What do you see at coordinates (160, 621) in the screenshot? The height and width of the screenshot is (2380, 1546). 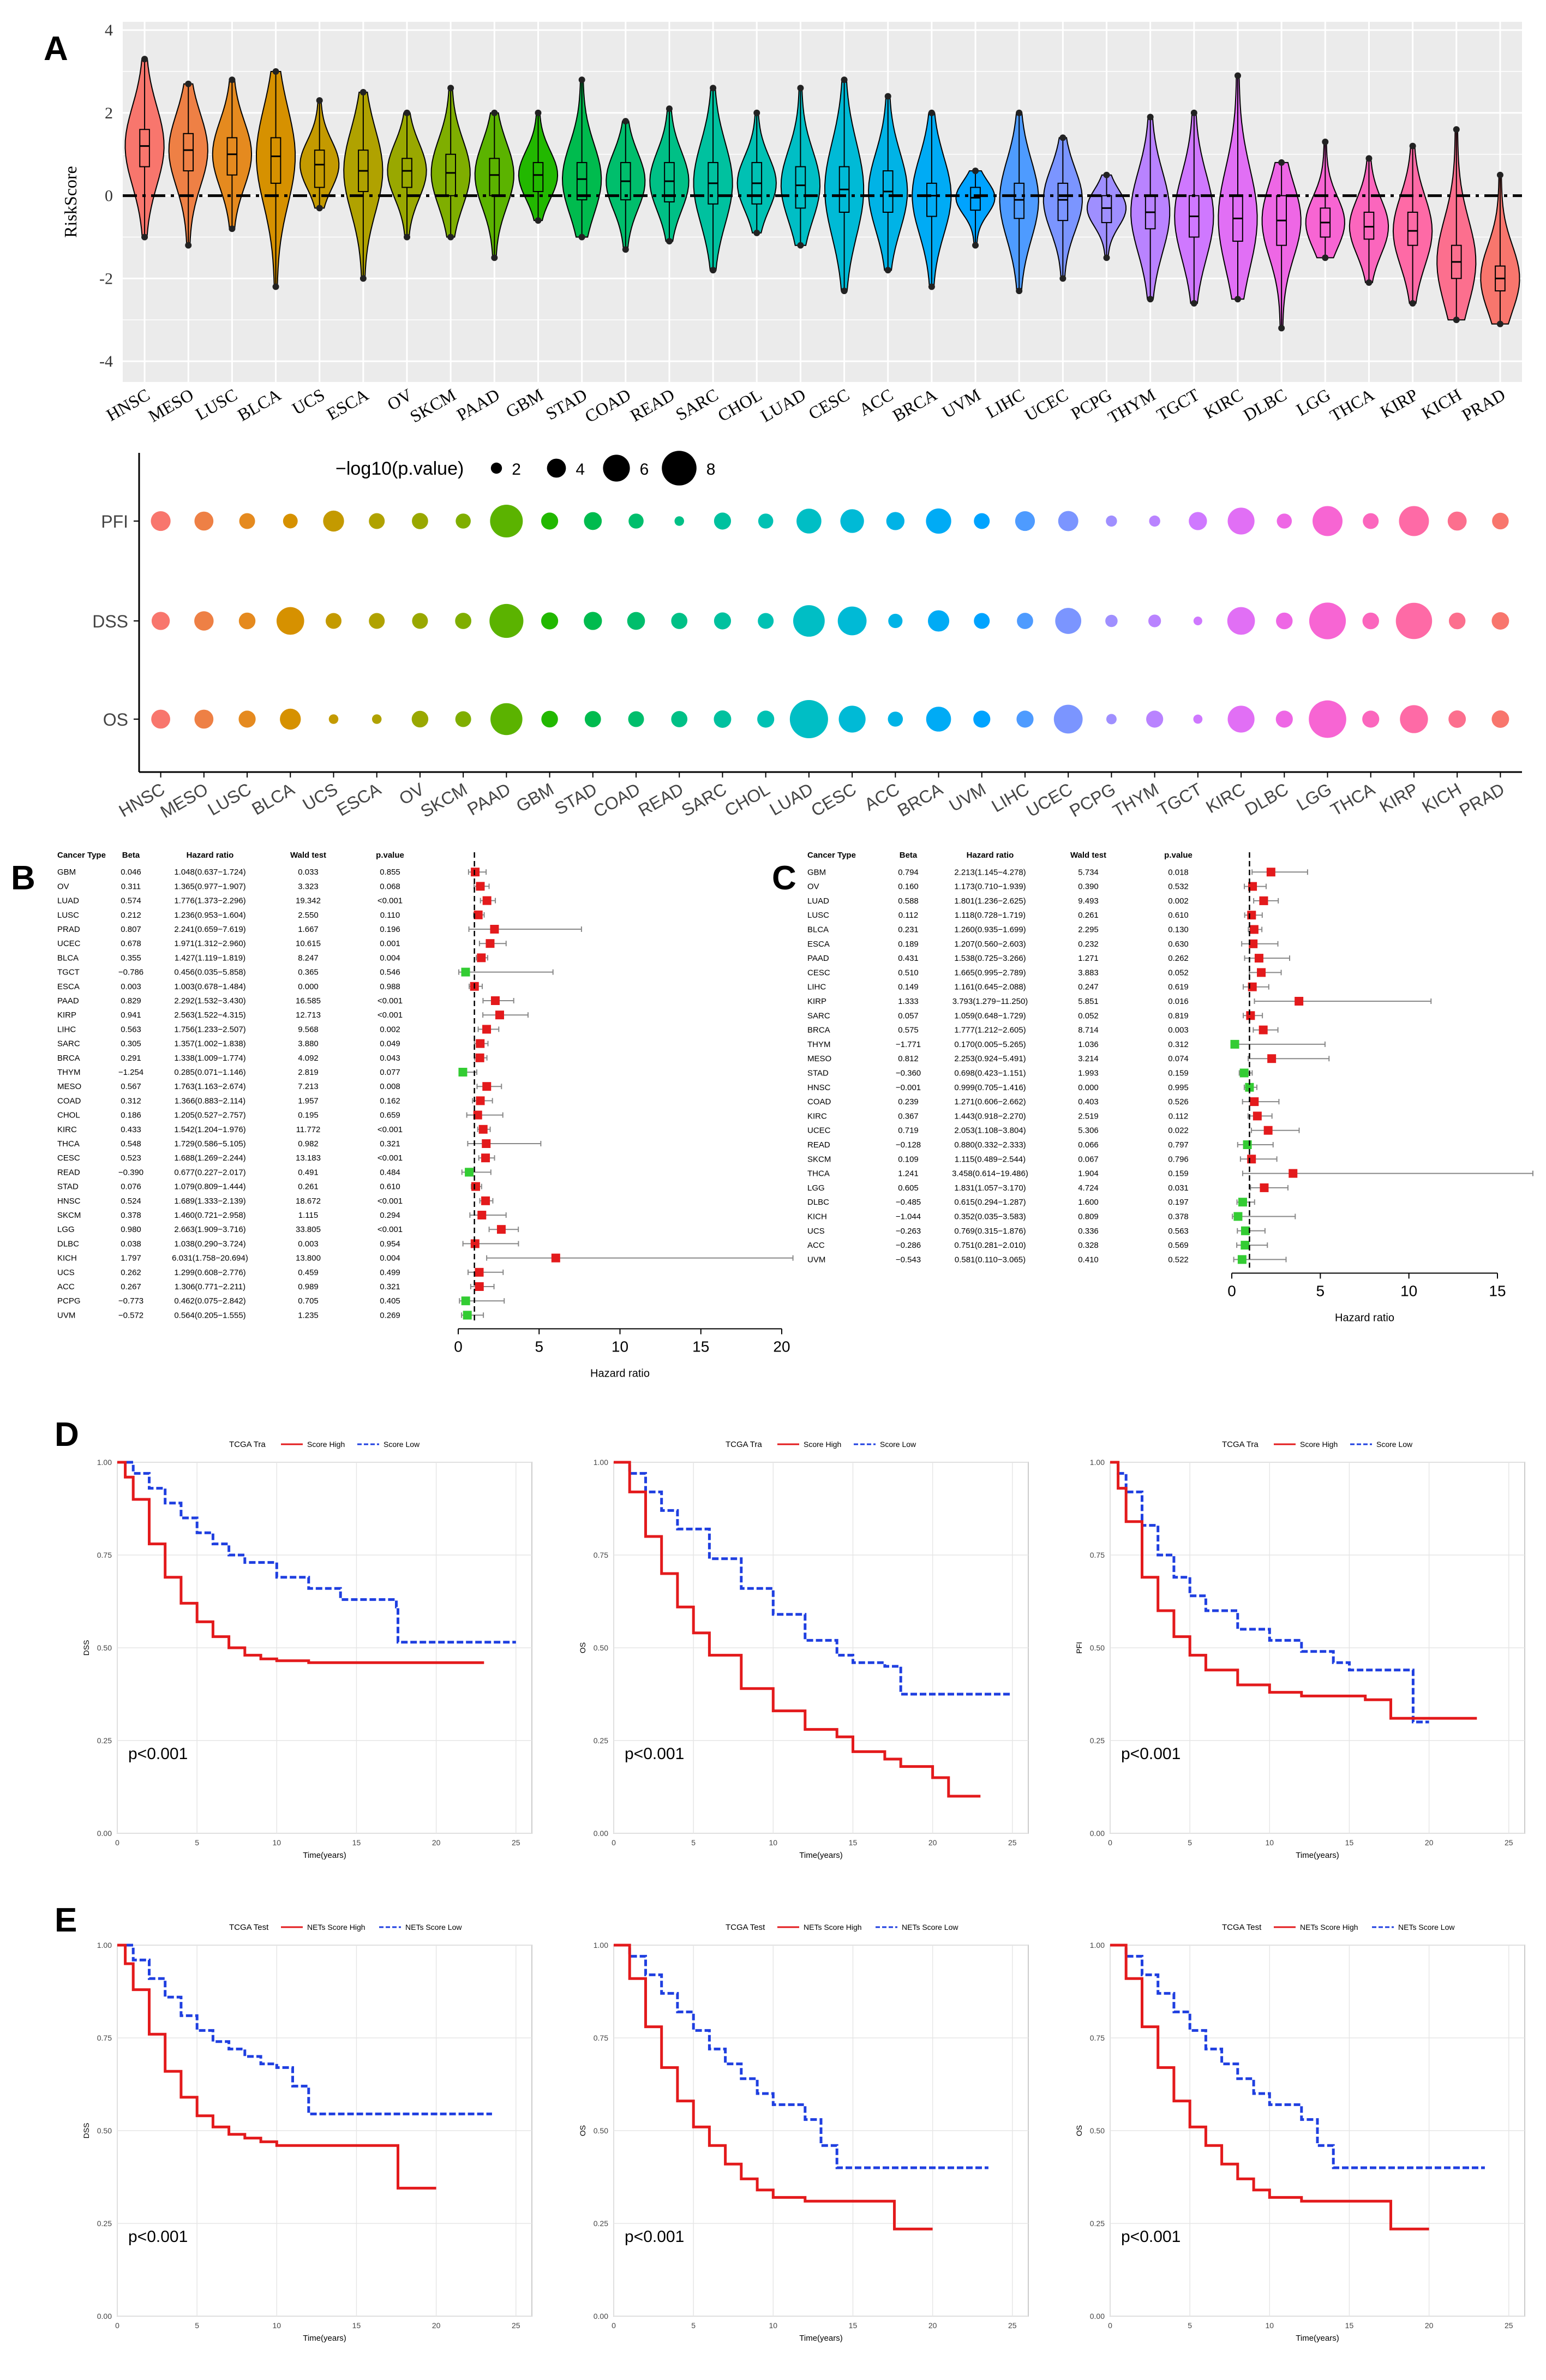 I see `dot-DSS-HNSC` at bounding box center [160, 621].